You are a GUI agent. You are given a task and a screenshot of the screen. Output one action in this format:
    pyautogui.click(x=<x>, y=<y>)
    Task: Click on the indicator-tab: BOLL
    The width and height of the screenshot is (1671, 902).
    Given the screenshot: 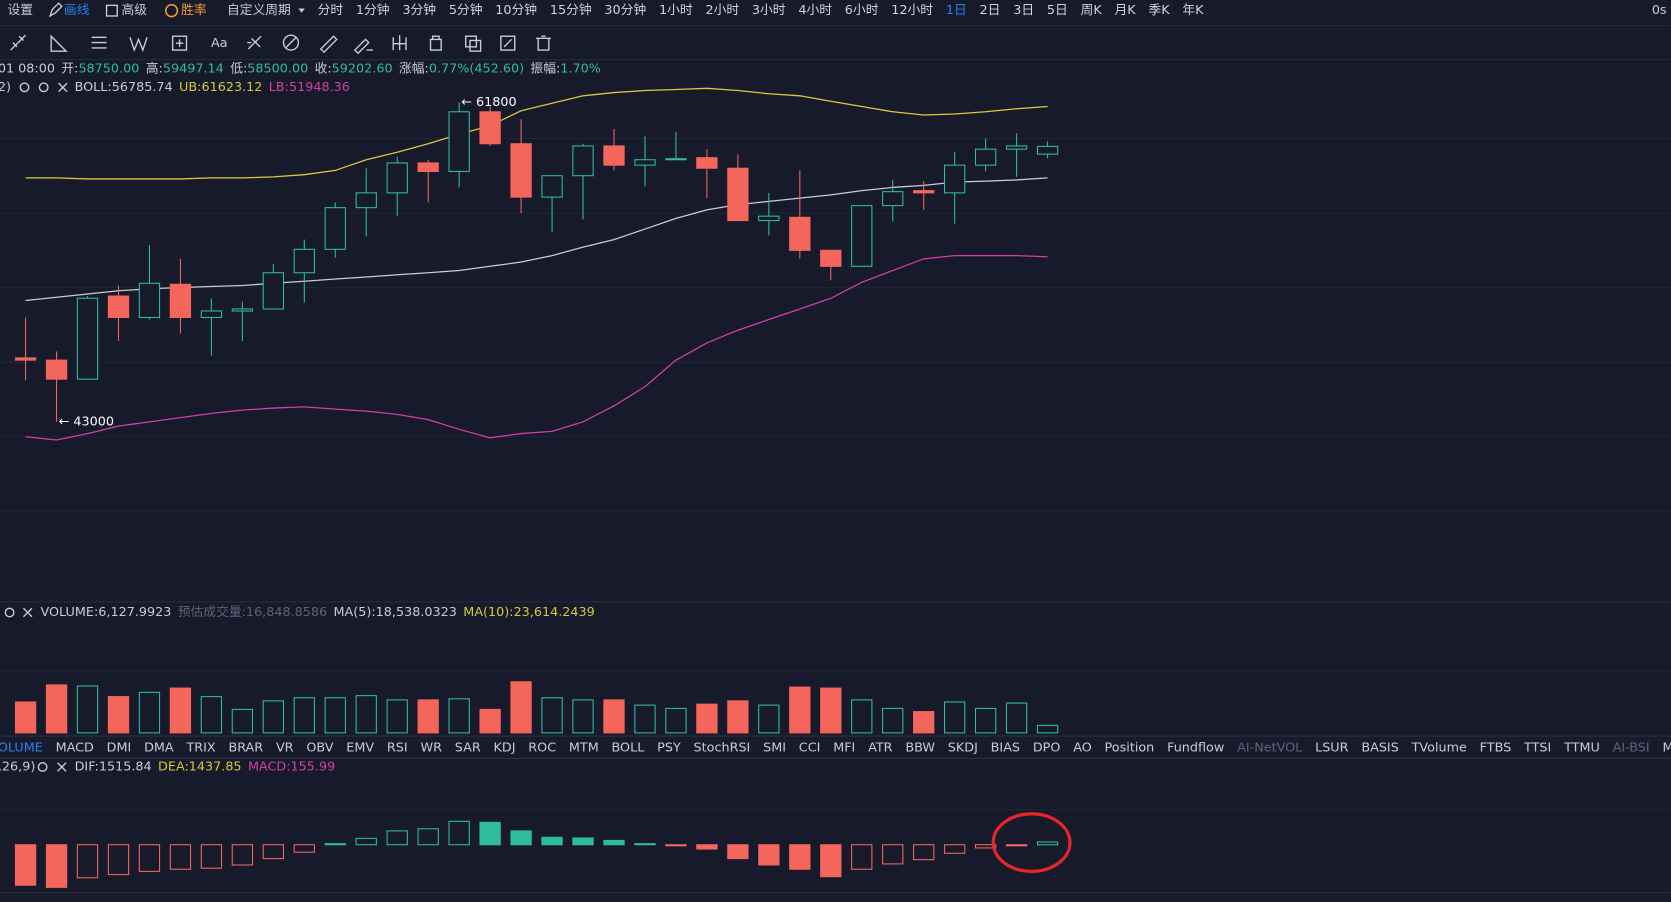 What is the action you would take?
    pyautogui.click(x=629, y=747)
    